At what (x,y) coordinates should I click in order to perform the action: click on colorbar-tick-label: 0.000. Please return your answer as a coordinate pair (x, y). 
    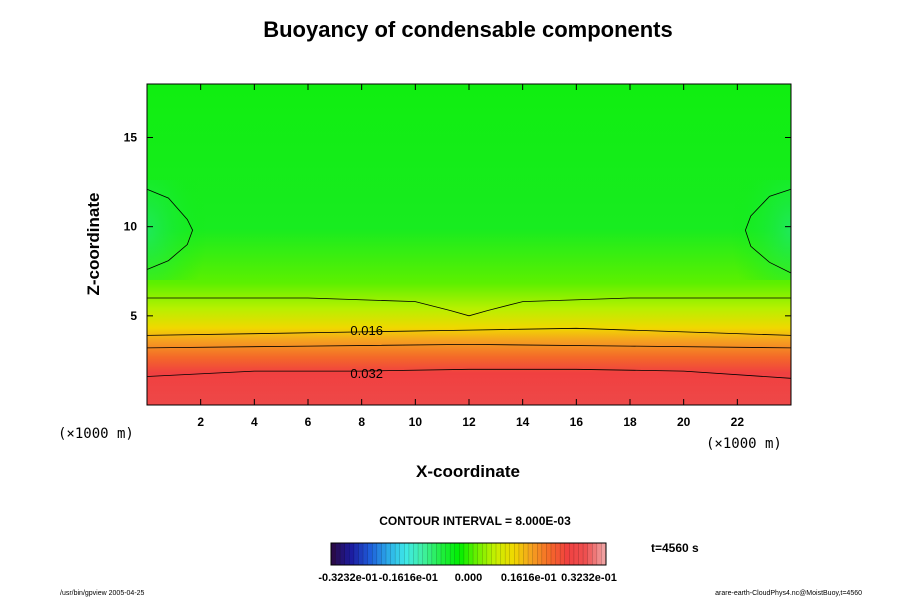
    Looking at the image, I should click on (469, 578).